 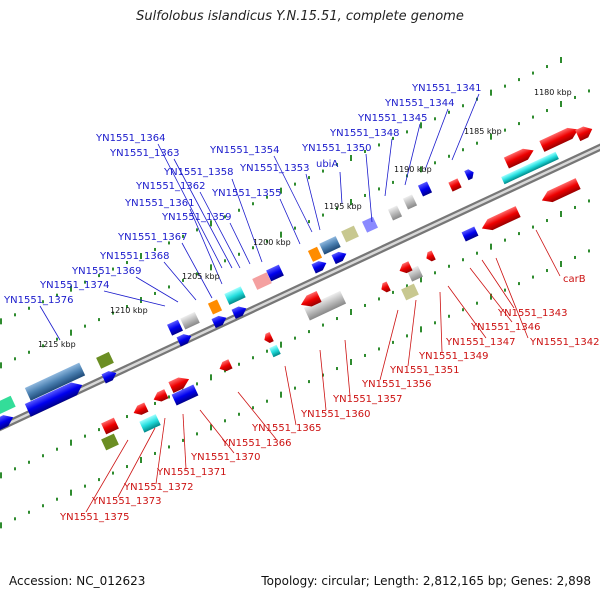 What do you see at coordinates (336, 148) in the screenshot?
I see `gene-label-yn1551-1350: YN1551_1350` at bounding box center [336, 148].